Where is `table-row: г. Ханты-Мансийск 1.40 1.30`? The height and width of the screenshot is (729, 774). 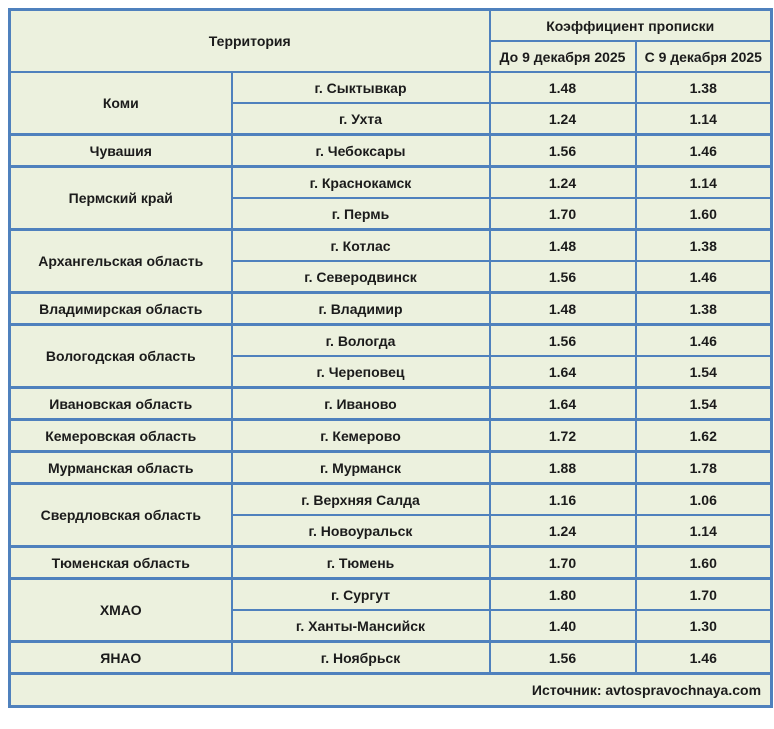 table-row: г. Ханты-Мансийск 1.40 1.30 is located at coordinates (391, 626).